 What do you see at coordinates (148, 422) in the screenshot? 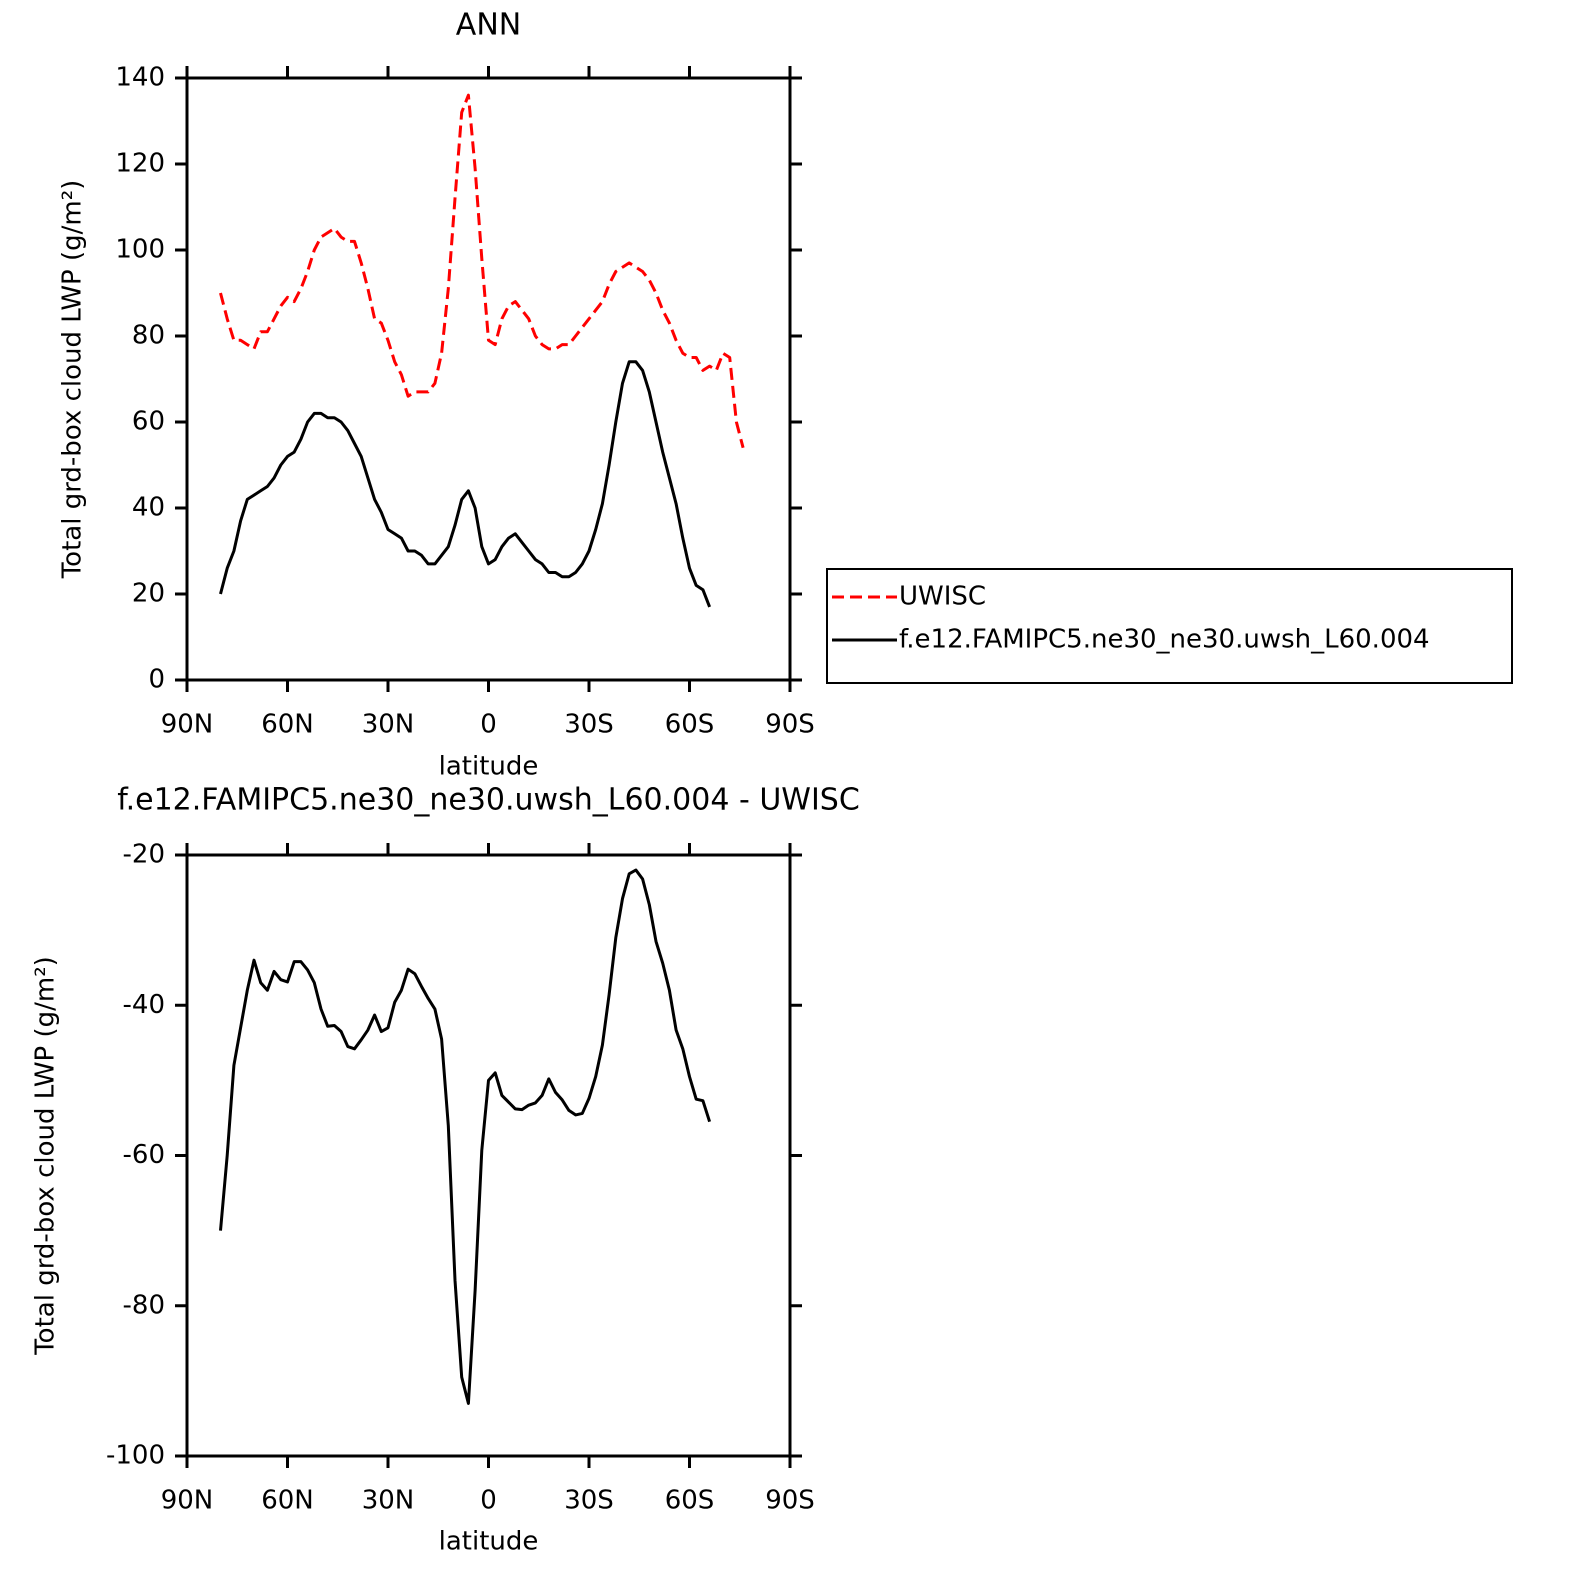
I see `y-tick-label: 60` at bounding box center [148, 422].